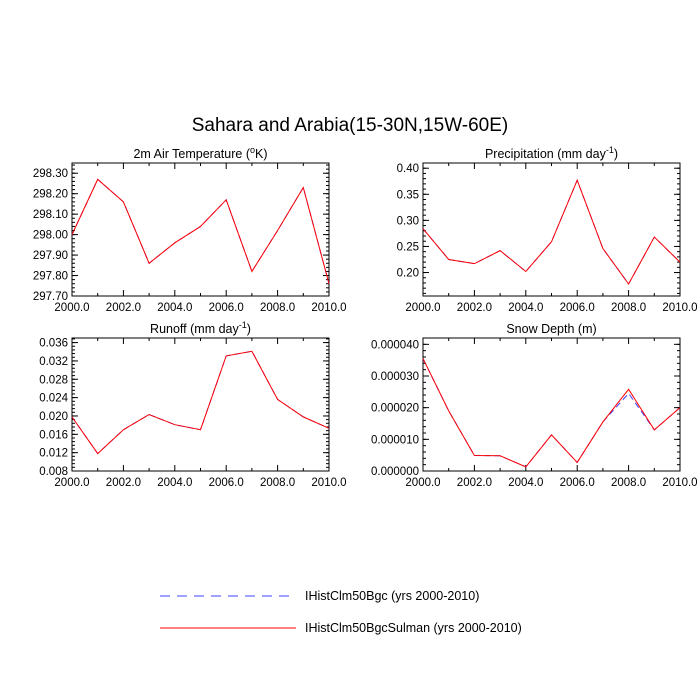 The width and height of the screenshot is (700, 700). I want to click on y-tick-label: 0.000010, so click(395, 440).